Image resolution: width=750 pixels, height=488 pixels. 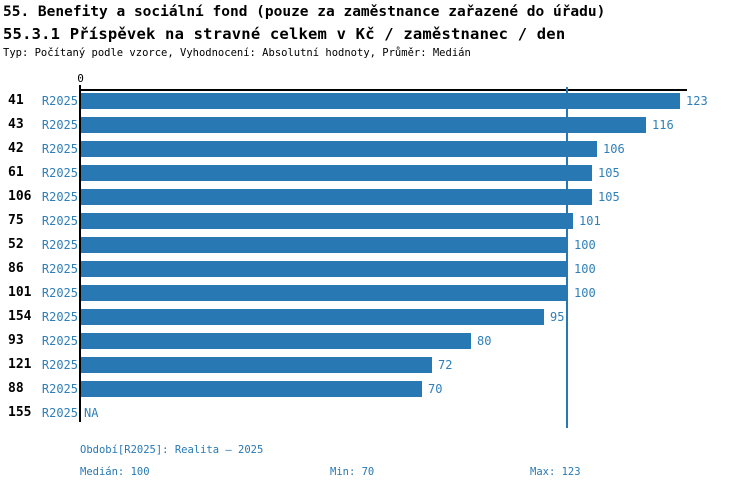 What do you see at coordinates (567, 257) in the screenshot?
I see `median-reference-line` at bounding box center [567, 257].